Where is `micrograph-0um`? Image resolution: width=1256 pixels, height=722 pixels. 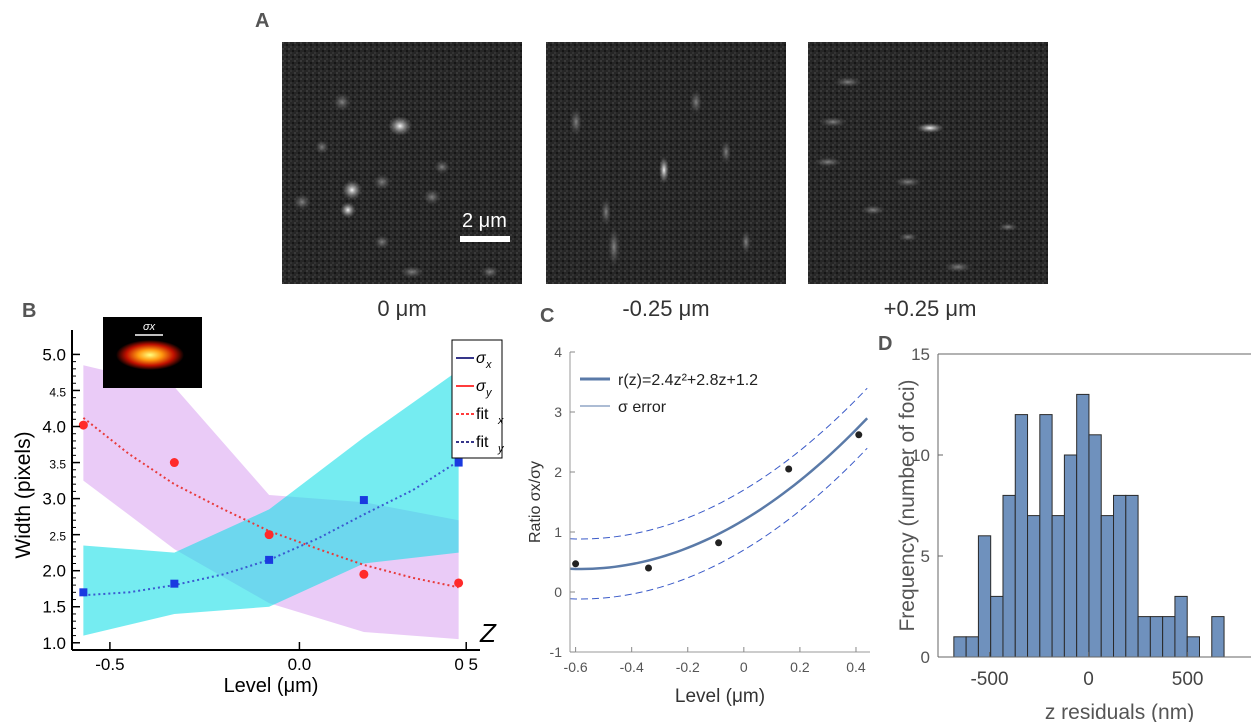 micrograph-0um is located at coordinates (402, 163).